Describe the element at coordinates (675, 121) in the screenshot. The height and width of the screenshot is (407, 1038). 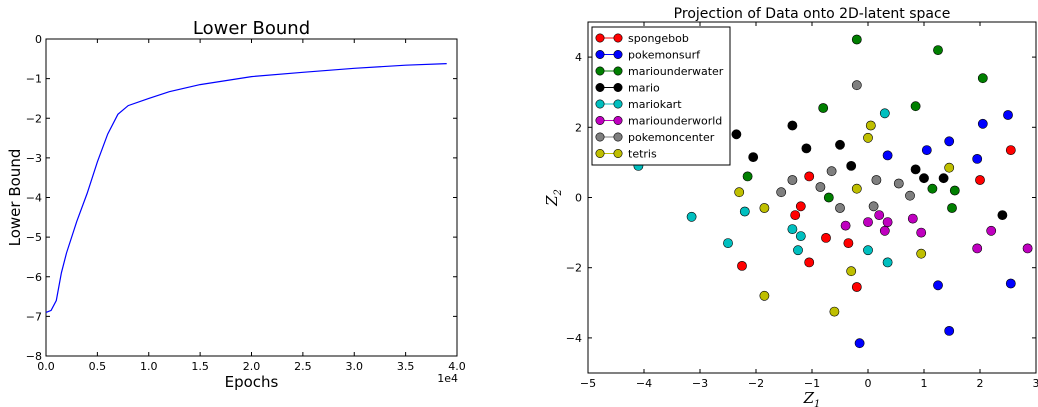
I see `legend-label: mariounderworld` at that location.